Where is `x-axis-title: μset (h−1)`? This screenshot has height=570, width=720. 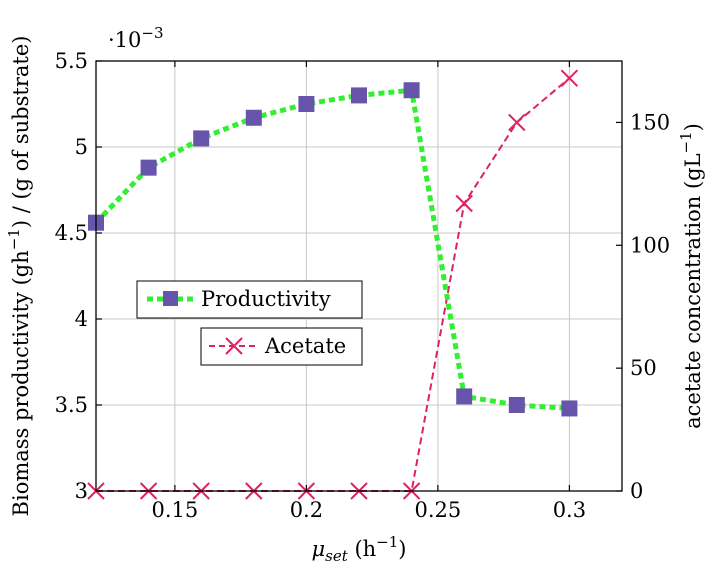
x-axis-title: μset (h−1) is located at coordinates (359, 549).